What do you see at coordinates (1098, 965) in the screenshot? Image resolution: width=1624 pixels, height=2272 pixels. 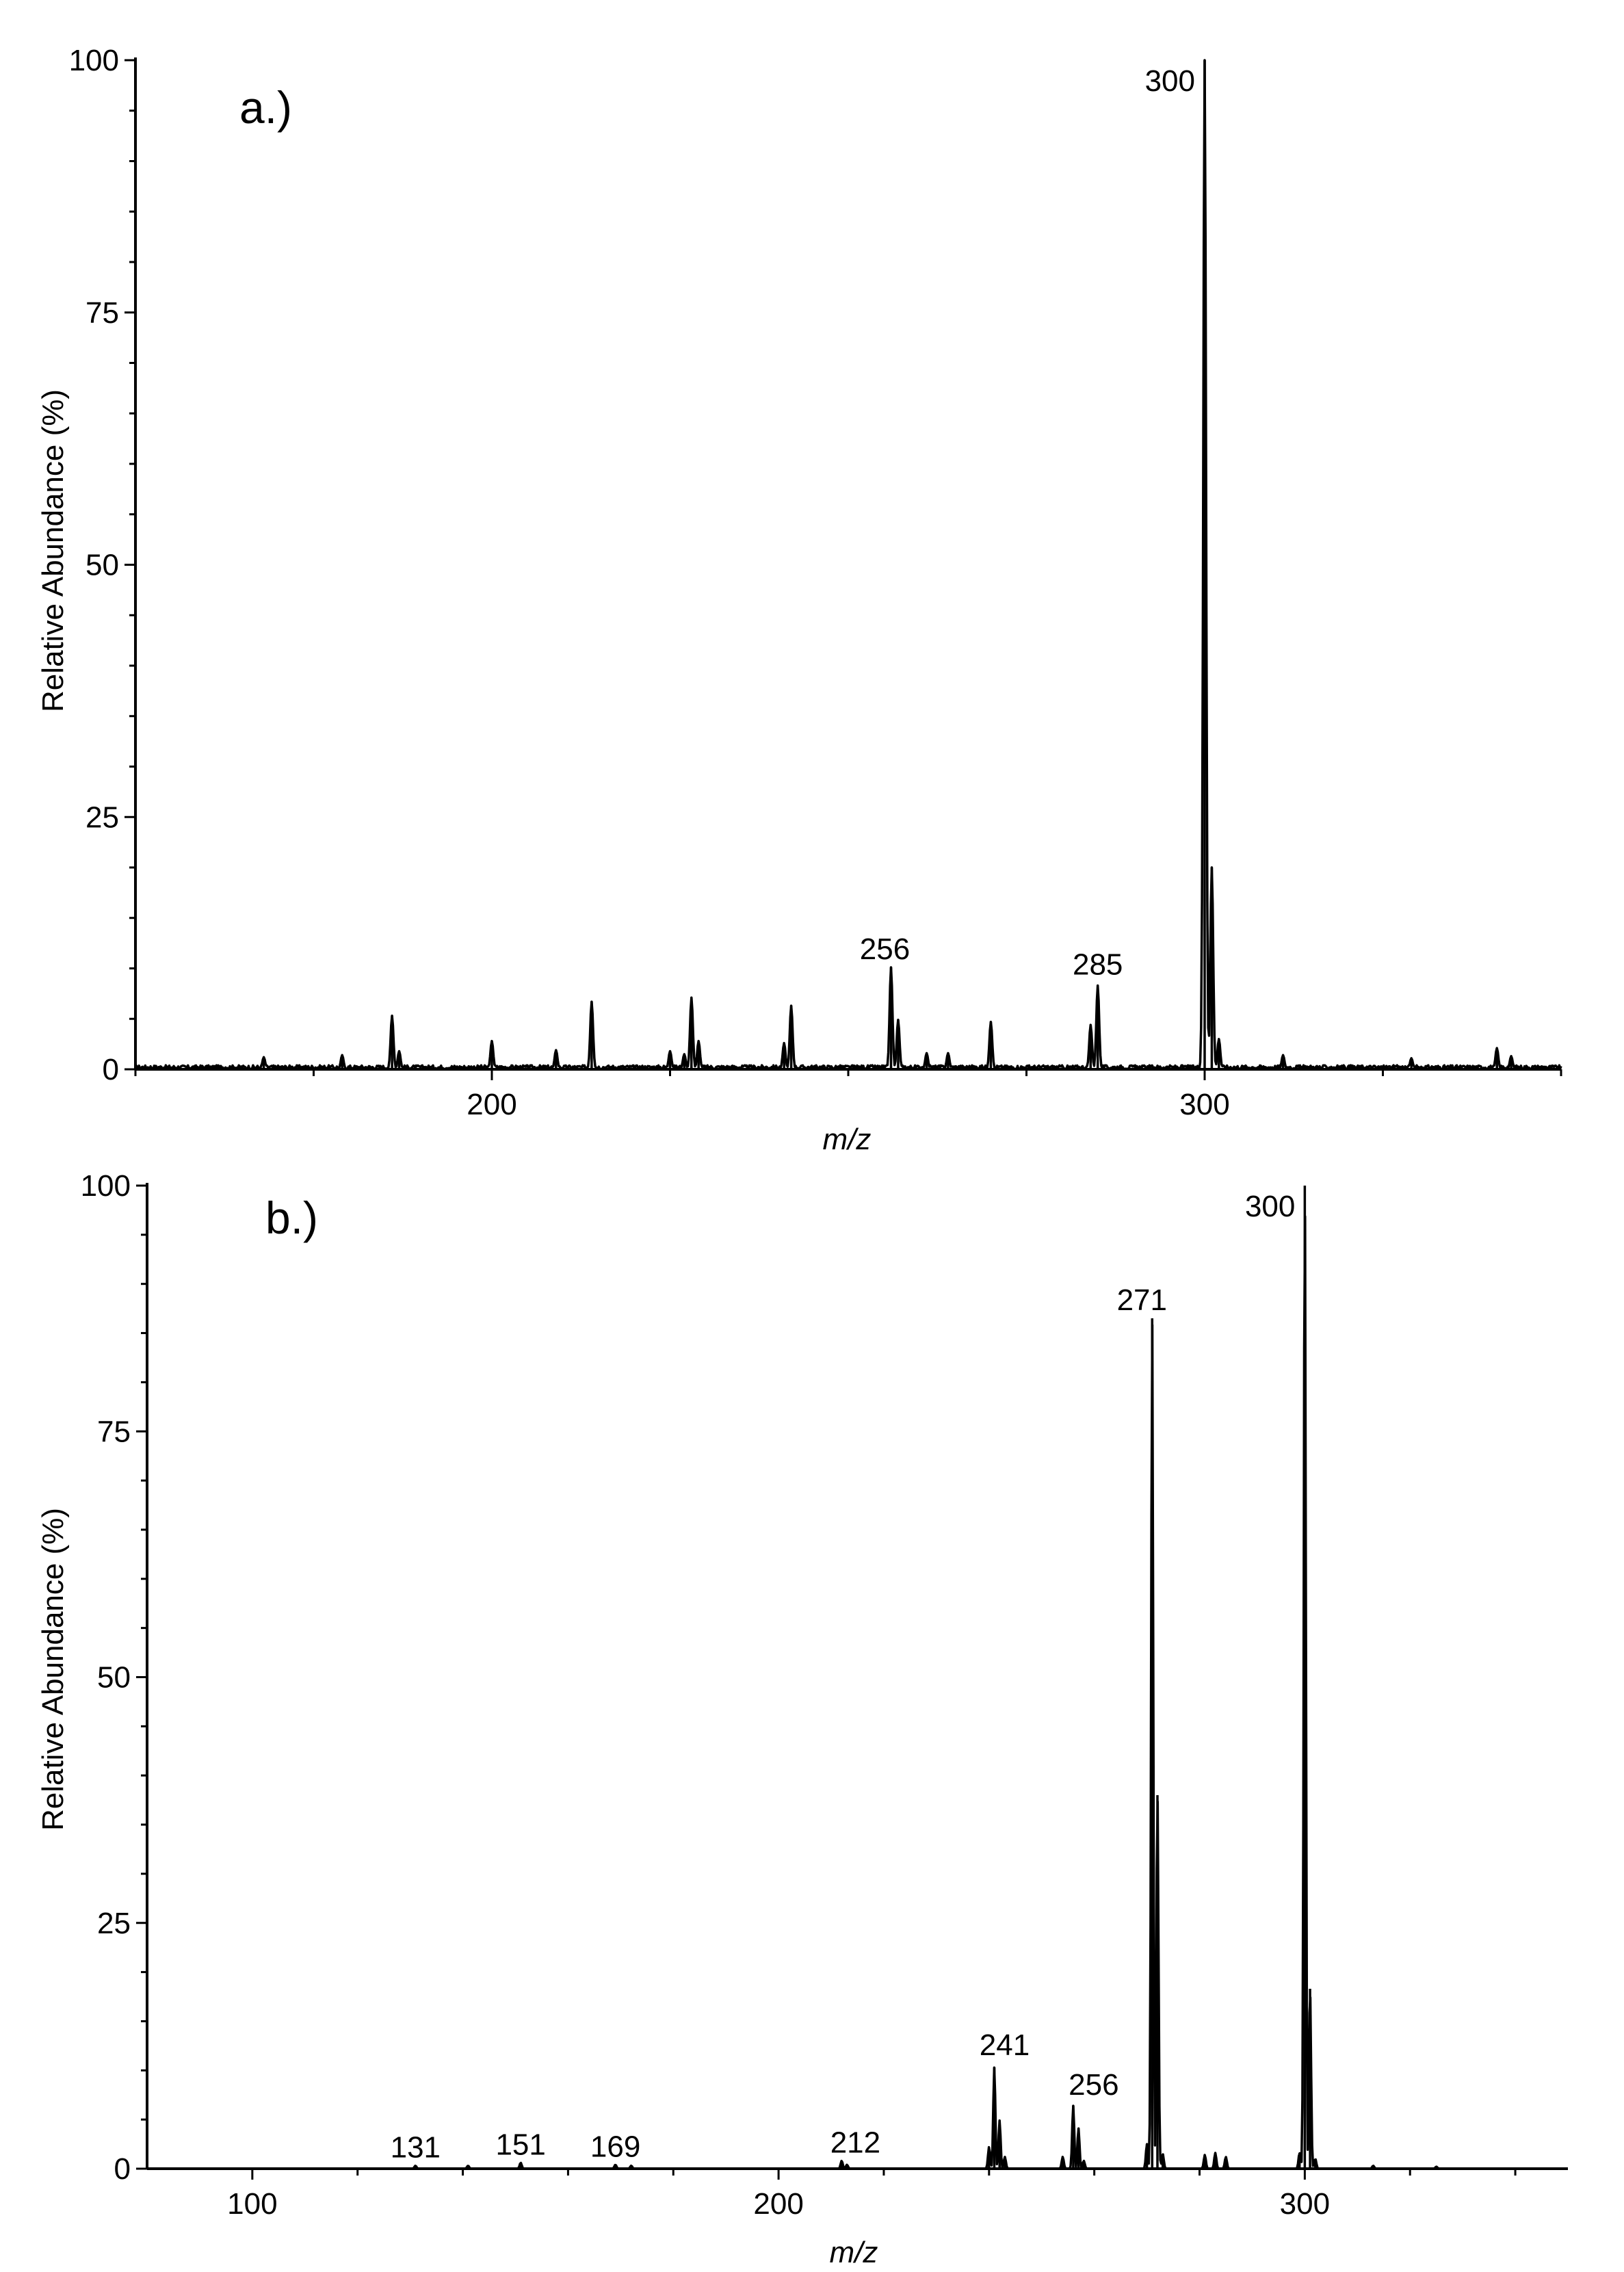 I see `peak-label: 285` at bounding box center [1098, 965].